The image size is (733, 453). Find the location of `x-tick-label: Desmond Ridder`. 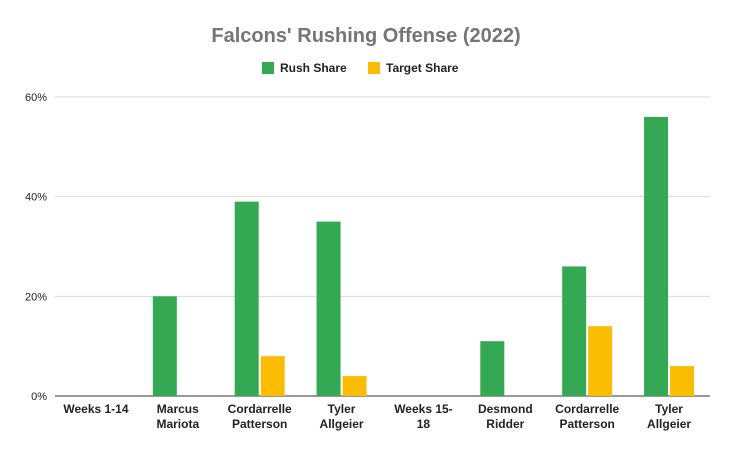

x-tick-label: Desmond Ridder is located at coordinates (505, 416).